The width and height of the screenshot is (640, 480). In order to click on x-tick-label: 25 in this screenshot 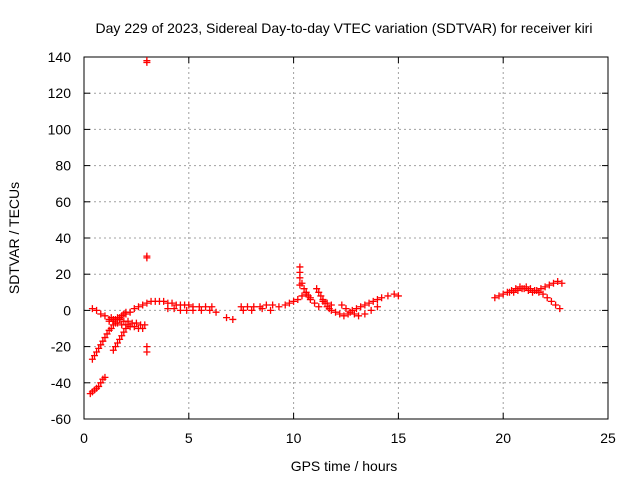, I will do `click(608, 438)`.